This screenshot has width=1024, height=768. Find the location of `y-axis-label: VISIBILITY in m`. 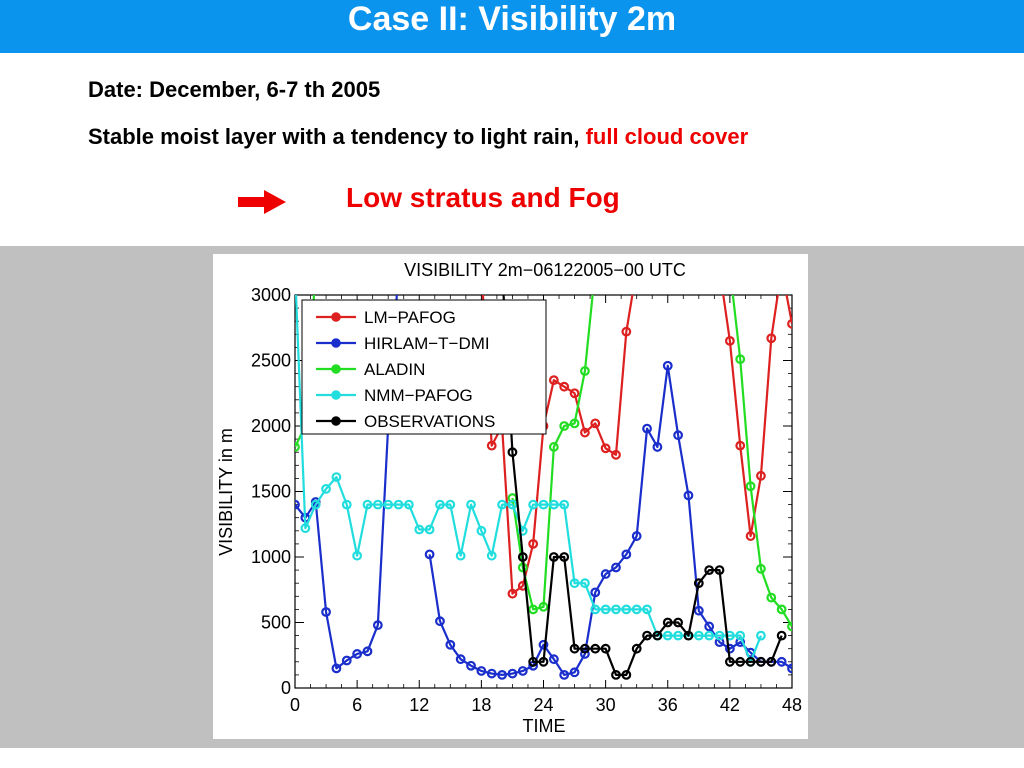

y-axis-label: VISIBILITY in m is located at coordinates (226, 492).